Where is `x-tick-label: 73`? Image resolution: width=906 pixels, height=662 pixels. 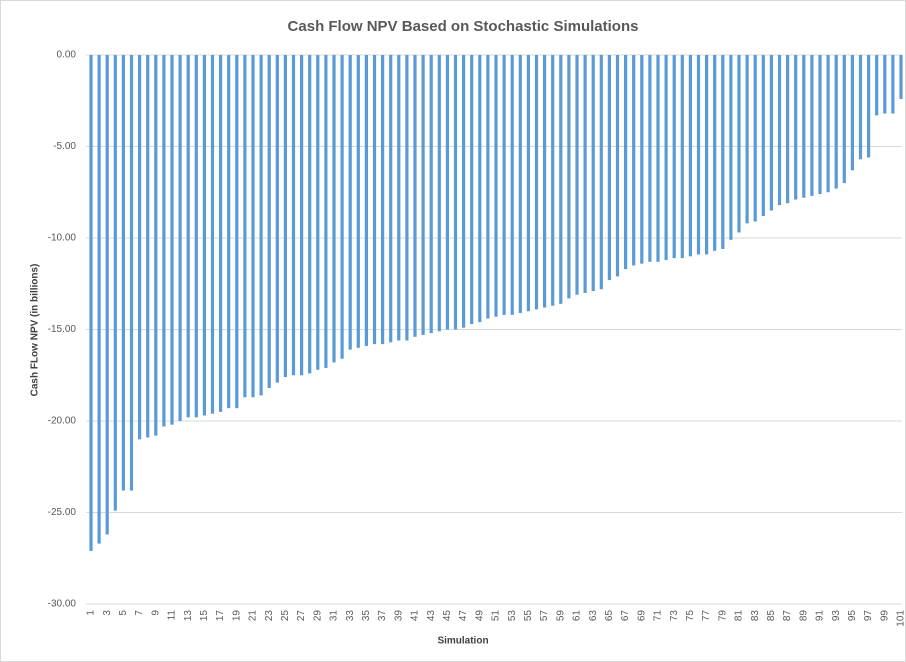
x-tick-label: 73 is located at coordinates (674, 616).